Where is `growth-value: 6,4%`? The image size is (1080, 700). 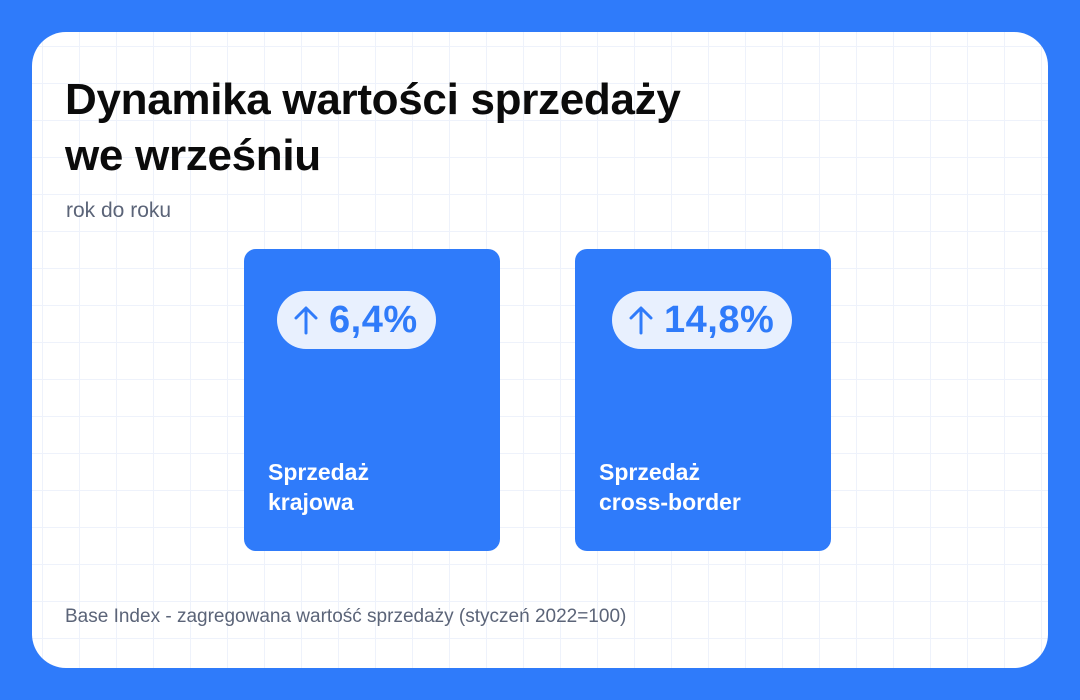
growth-value: 6,4% is located at coordinates (373, 319).